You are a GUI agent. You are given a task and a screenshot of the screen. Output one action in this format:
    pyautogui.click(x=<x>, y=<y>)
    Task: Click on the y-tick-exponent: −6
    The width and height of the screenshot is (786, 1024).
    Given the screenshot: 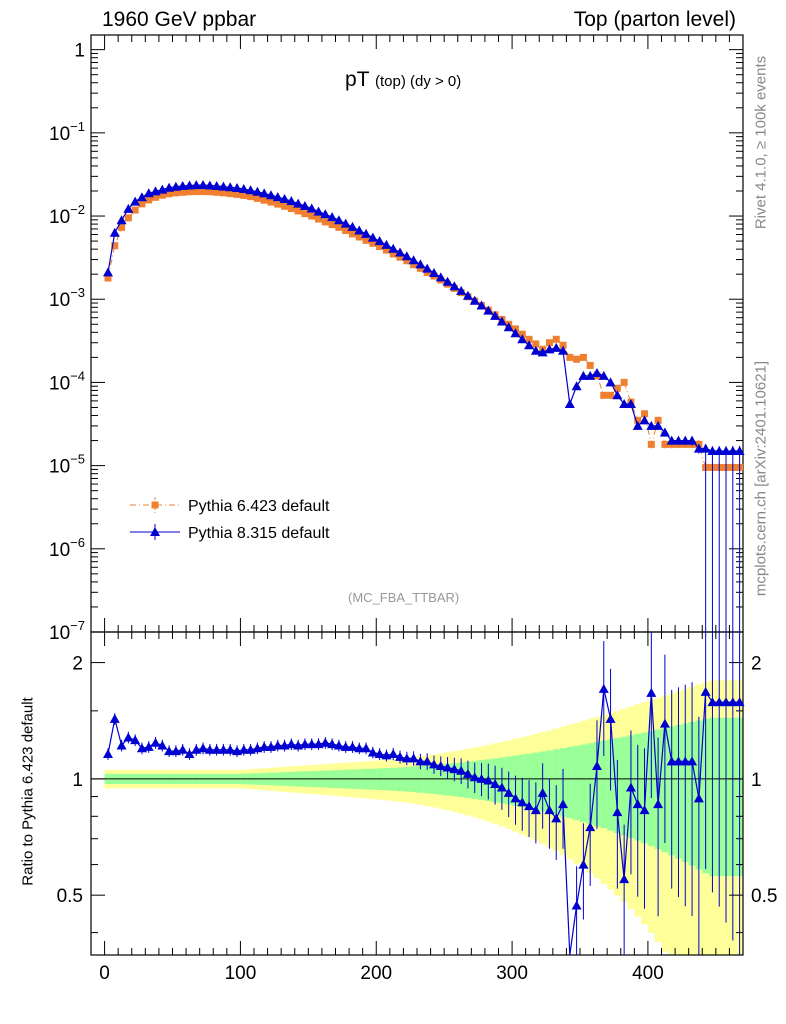 What is the action you would take?
    pyautogui.click(x=77, y=542)
    